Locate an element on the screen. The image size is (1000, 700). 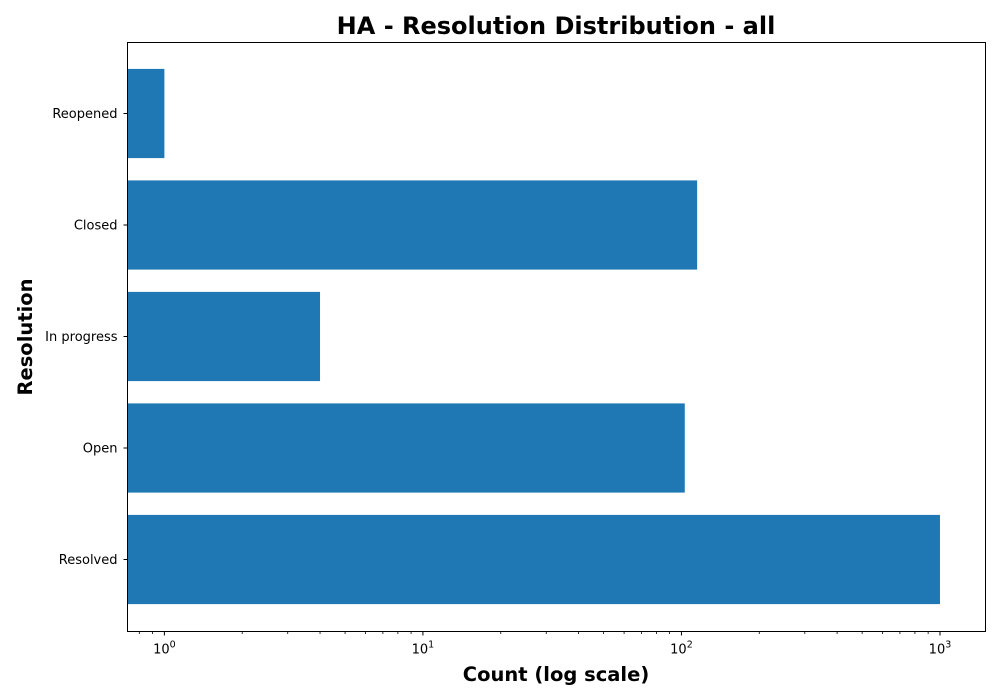
y-tick-label: Closed is located at coordinates (96, 226).